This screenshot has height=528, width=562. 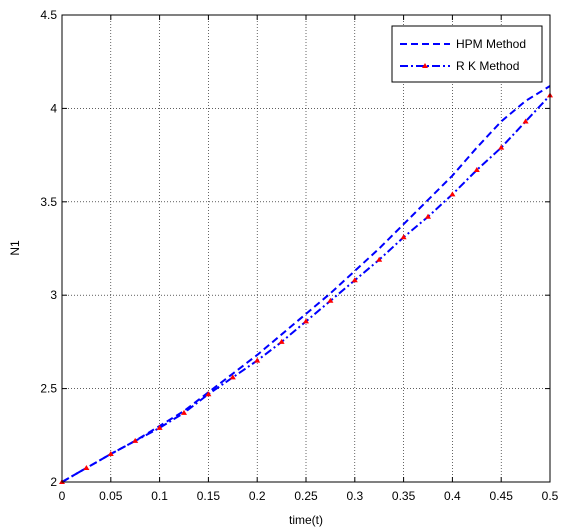 I want to click on legend-box, so click(x=467, y=54).